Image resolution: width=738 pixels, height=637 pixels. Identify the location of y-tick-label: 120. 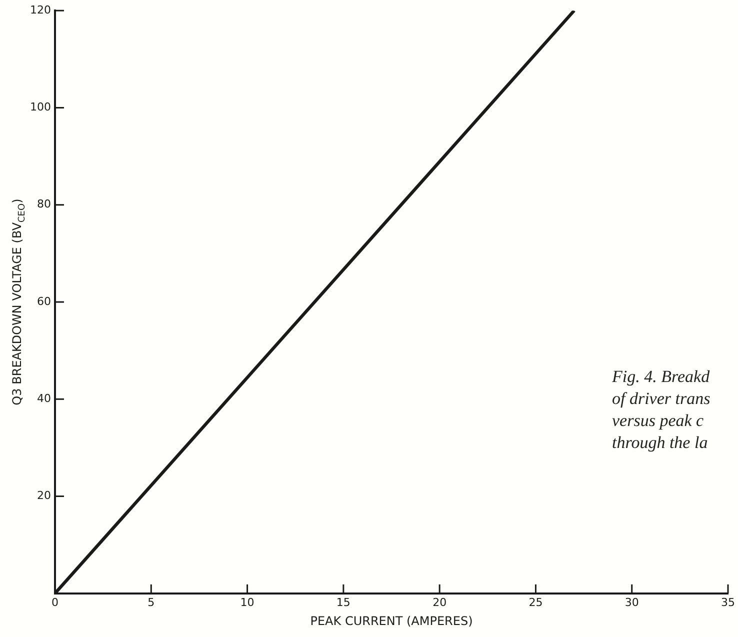
(40, 9).